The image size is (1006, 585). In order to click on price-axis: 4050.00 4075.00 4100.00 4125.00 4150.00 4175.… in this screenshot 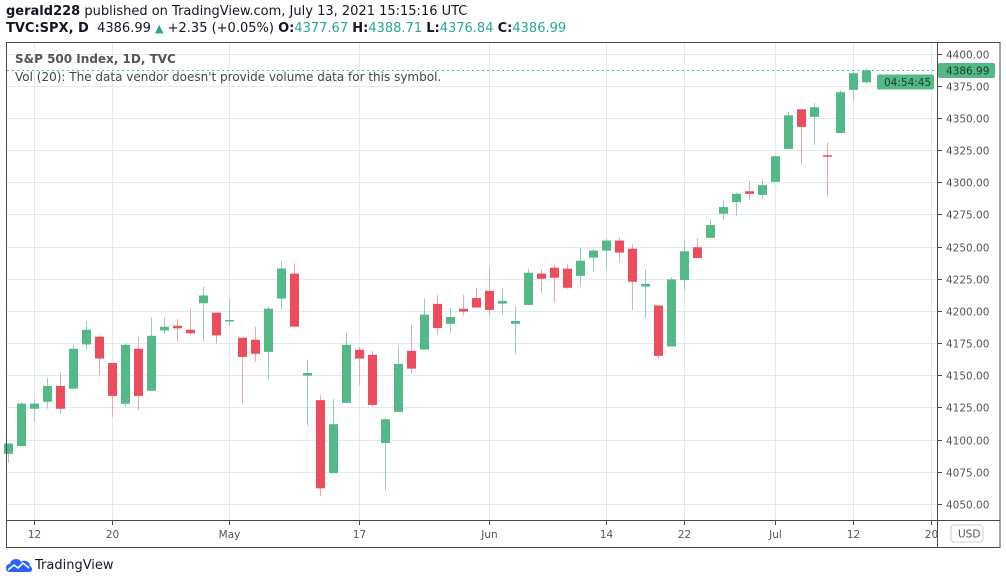, I will do `click(963, 281)`.